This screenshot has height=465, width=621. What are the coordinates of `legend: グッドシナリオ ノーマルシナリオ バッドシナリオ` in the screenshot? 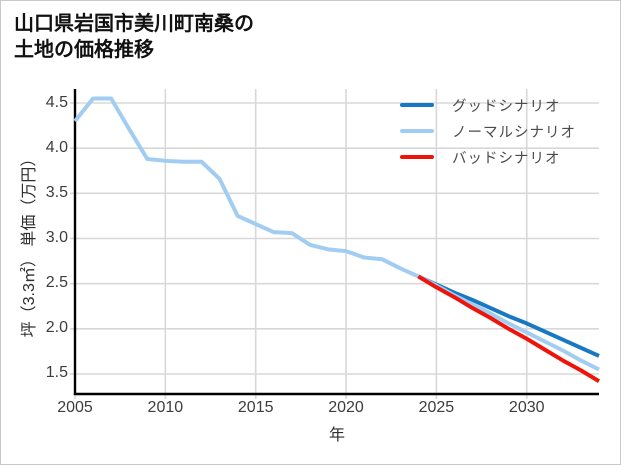 It's located at (488, 131).